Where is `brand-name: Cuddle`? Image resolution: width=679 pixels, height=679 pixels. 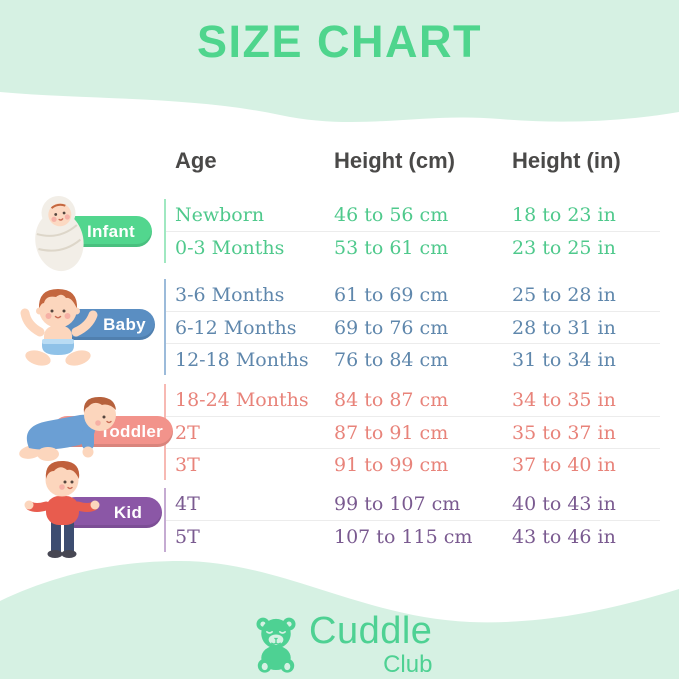 brand-name: Cuddle is located at coordinates (371, 631).